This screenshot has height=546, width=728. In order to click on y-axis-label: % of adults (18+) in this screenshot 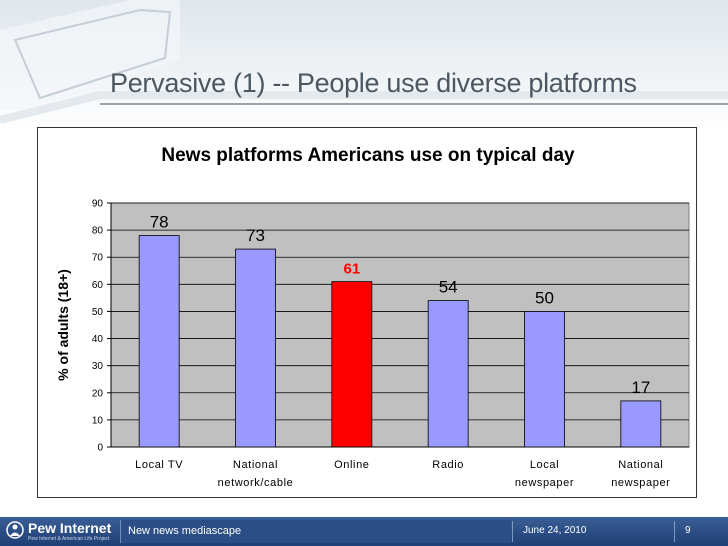, I will do `click(63, 325)`.